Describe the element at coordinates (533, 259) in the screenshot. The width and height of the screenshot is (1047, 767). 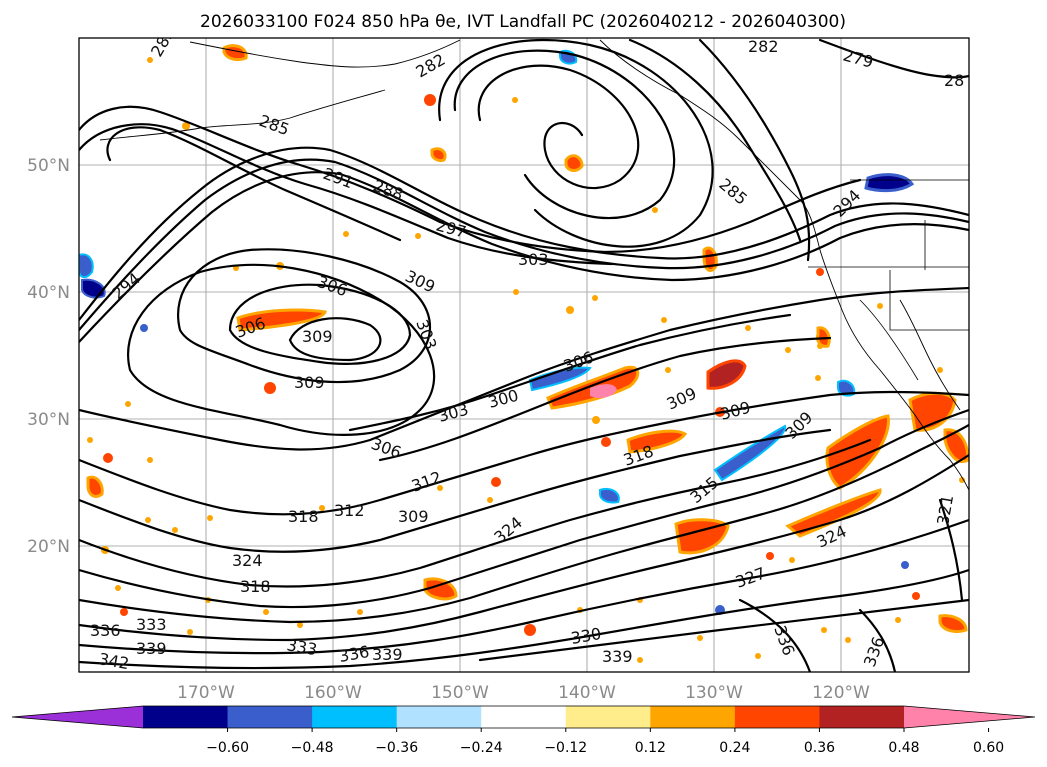
I see `contour-label: 303` at that location.